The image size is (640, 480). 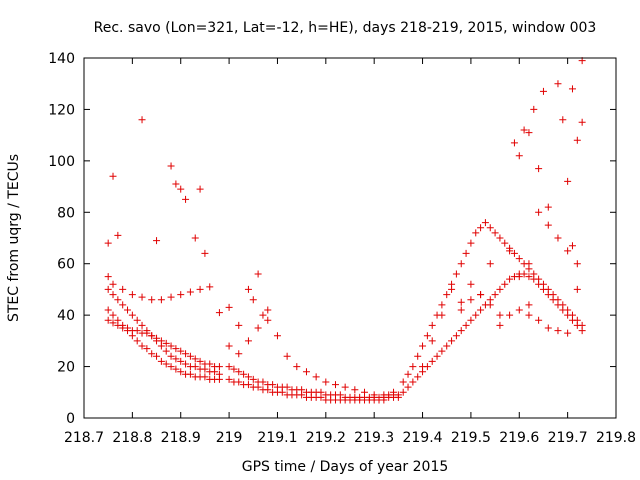 What do you see at coordinates (61, 59) in the screenshot?
I see `y-tick-label: 140` at bounding box center [61, 59].